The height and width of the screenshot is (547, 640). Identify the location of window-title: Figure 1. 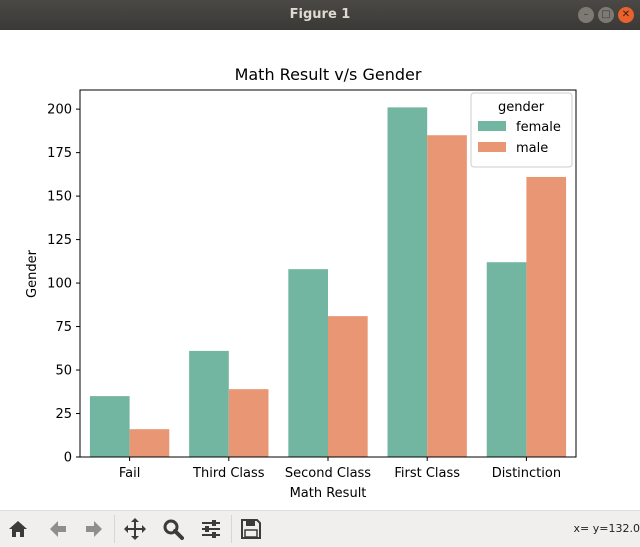
(320, 14).